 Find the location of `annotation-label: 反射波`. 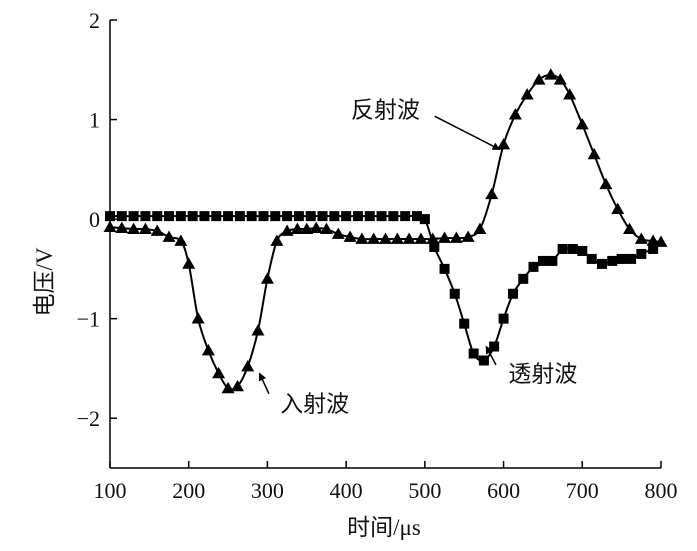

annotation-label: 反射波 is located at coordinates (385, 110).